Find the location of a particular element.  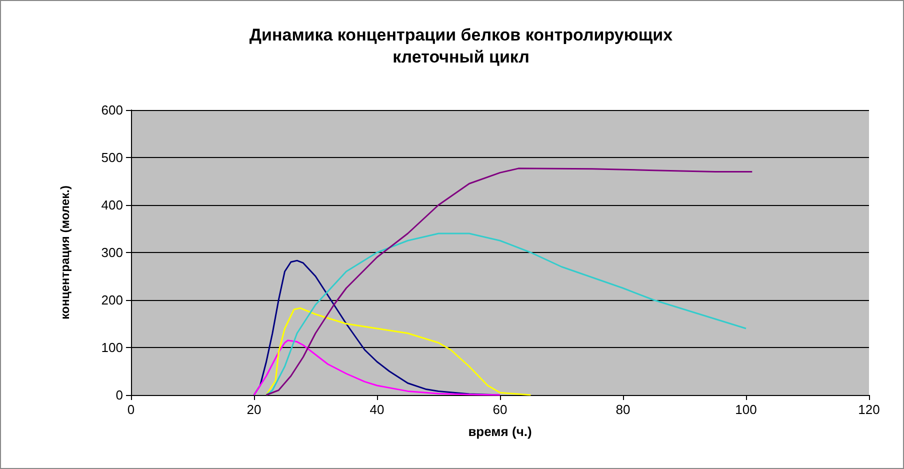

x-tick-label: 60 is located at coordinates (500, 409).